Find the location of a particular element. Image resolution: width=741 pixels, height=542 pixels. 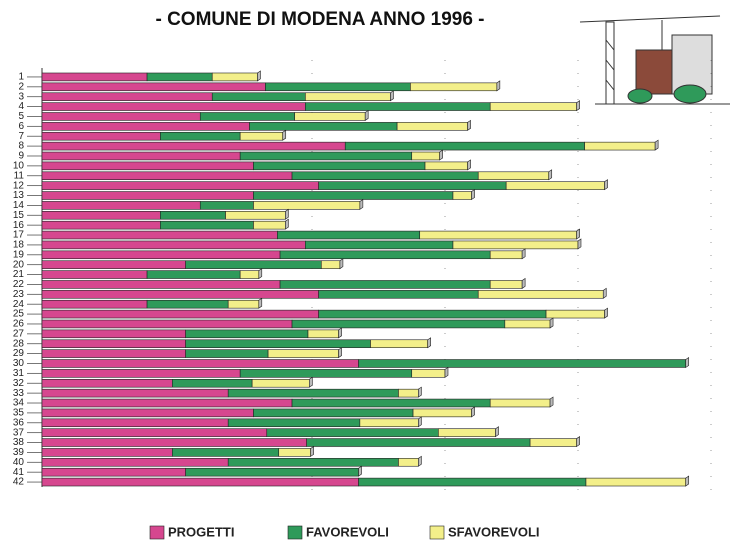

y-tick-label: 32 is located at coordinates (19, 383).